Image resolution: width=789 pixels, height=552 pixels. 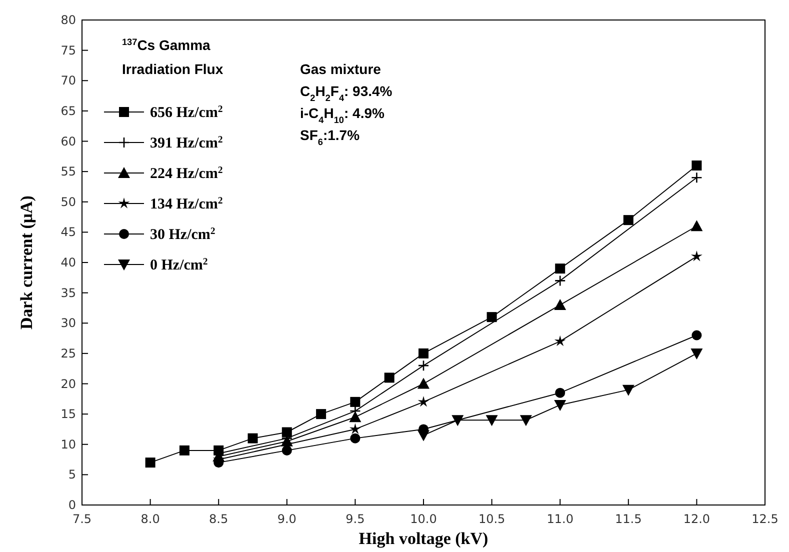 What do you see at coordinates (68, 141) in the screenshot?
I see `y-tick-label: 60` at bounding box center [68, 141].